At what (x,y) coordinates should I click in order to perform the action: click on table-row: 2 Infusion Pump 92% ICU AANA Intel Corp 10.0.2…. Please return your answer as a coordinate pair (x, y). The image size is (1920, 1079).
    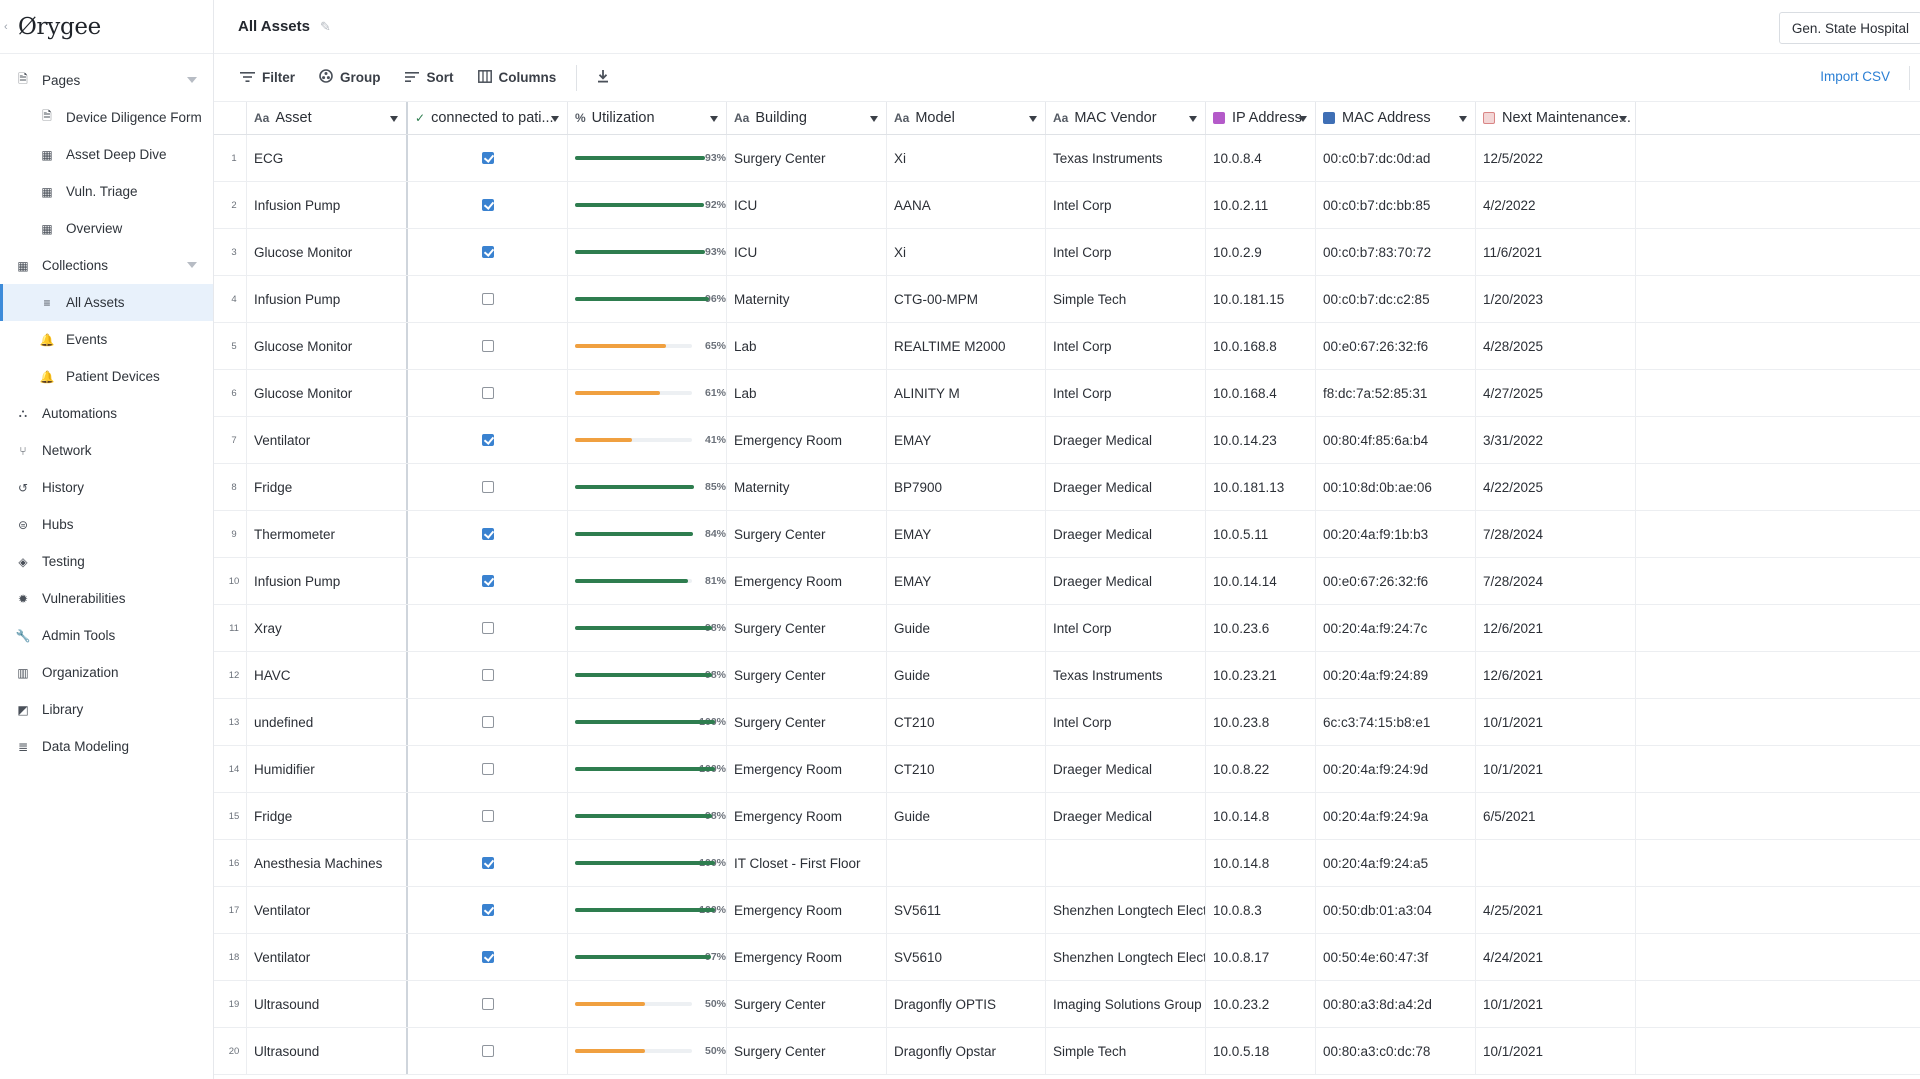
    Looking at the image, I should click on (1067, 205).